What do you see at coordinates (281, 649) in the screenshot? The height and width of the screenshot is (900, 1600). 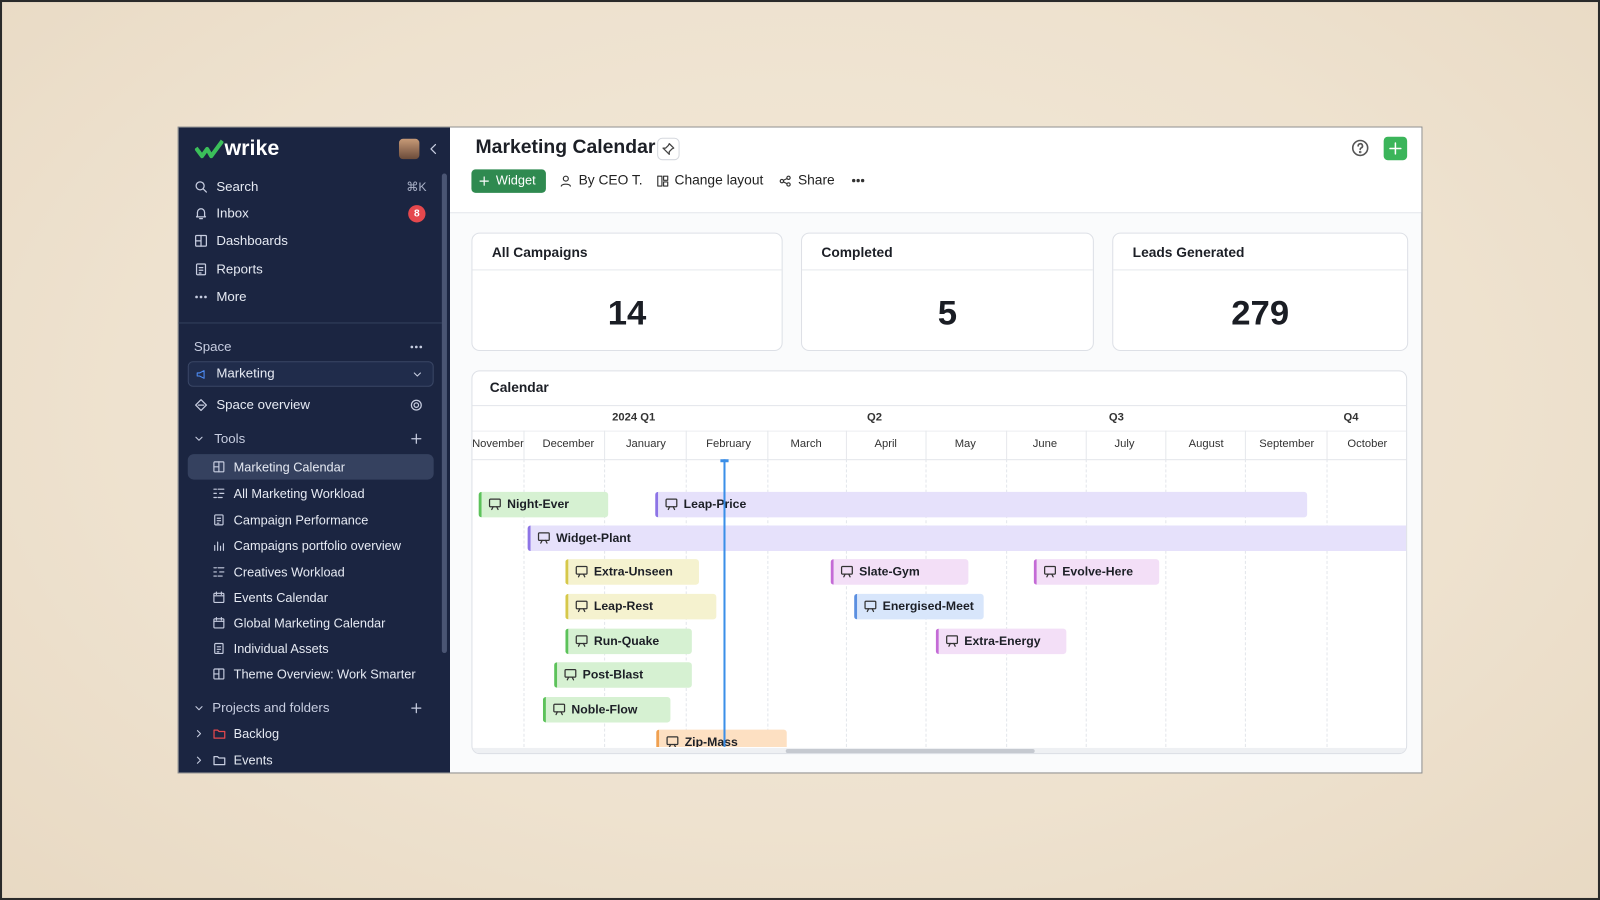 I see `tool-item: Individual Assets` at bounding box center [281, 649].